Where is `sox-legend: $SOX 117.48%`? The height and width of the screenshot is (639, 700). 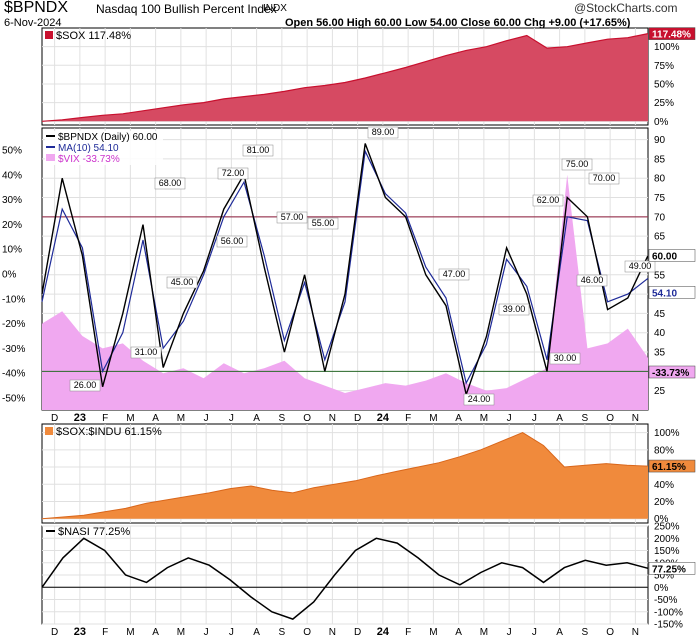
sox-legend: $SOX 117.48% is located at coordinates (93, 36).